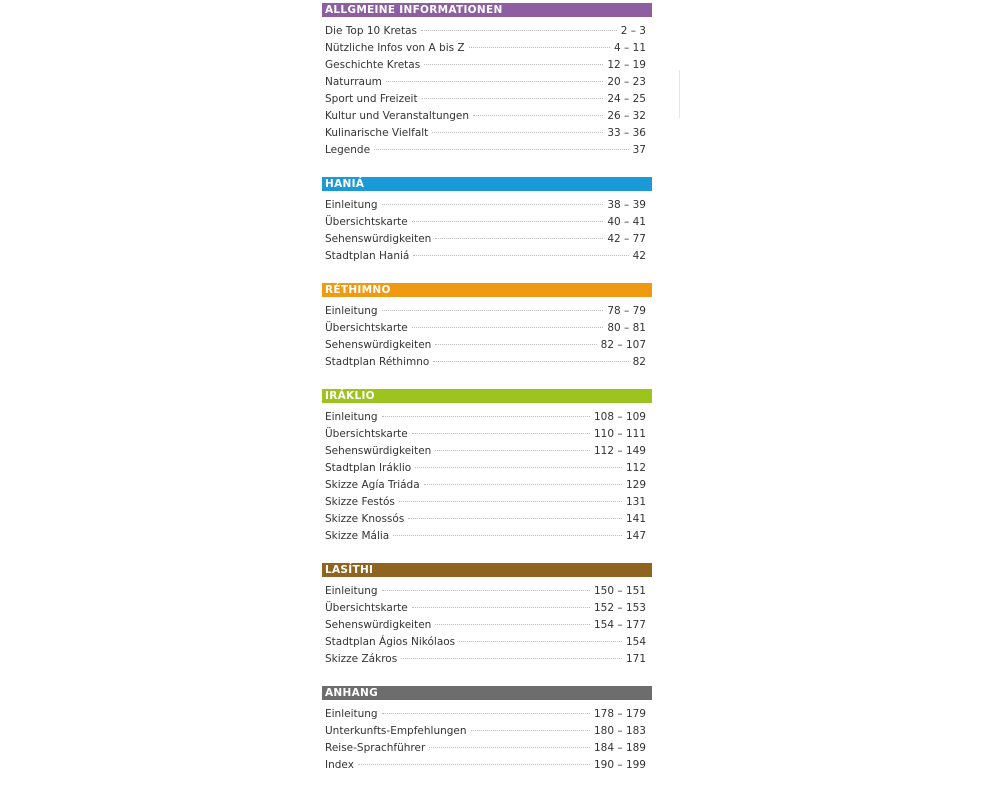 The width and height of the screenshot is (1000, 800). I want to click on toc-entry: Einleitung 150 – 151, so click(487, 591).